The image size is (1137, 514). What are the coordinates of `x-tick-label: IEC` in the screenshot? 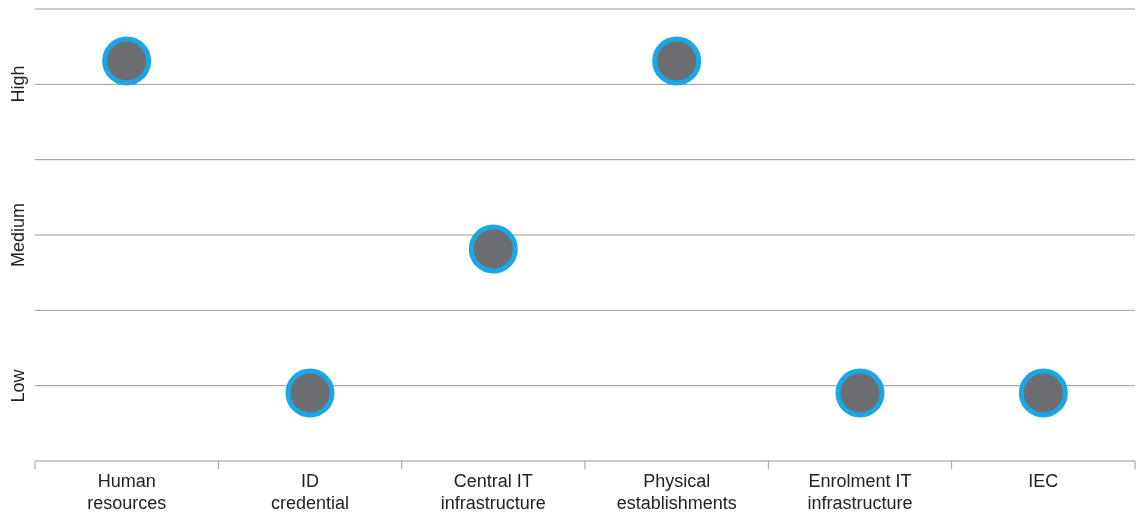 It's located at (1043, 481).